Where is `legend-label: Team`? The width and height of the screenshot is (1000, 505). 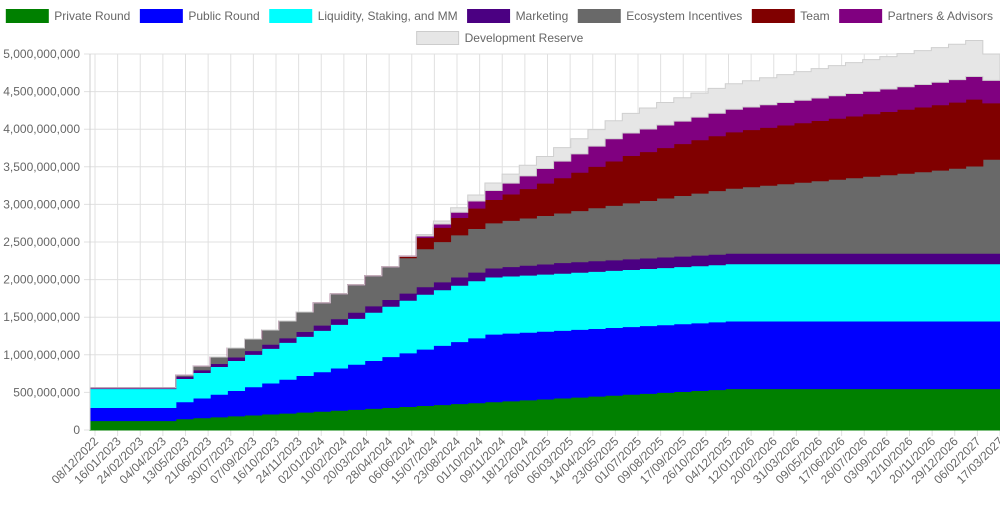
legend-label: Team is located at coordinates (814, 16).